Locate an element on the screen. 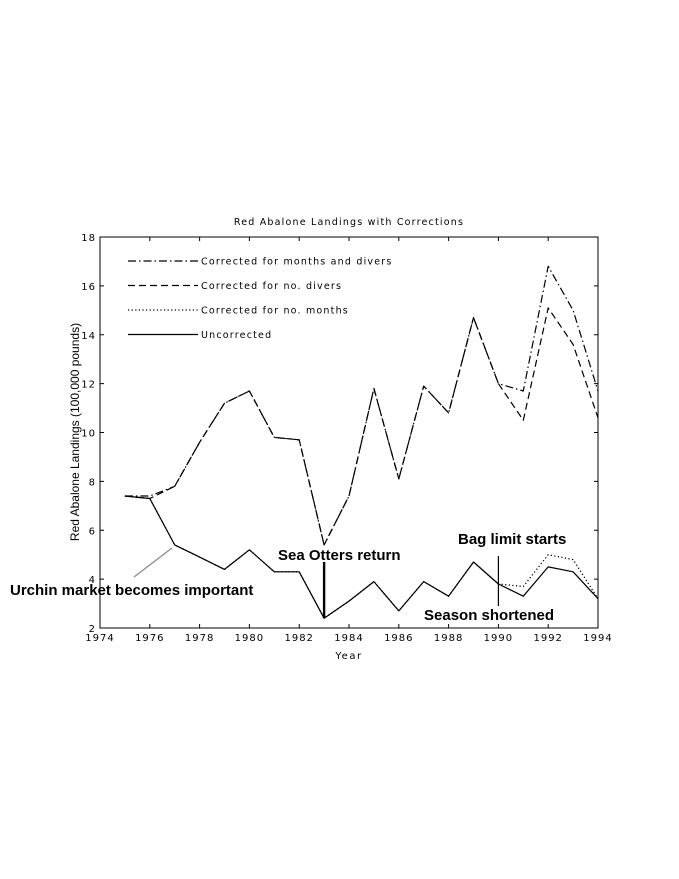  y-tick-label: 8 is located at coordinates (92, 482).